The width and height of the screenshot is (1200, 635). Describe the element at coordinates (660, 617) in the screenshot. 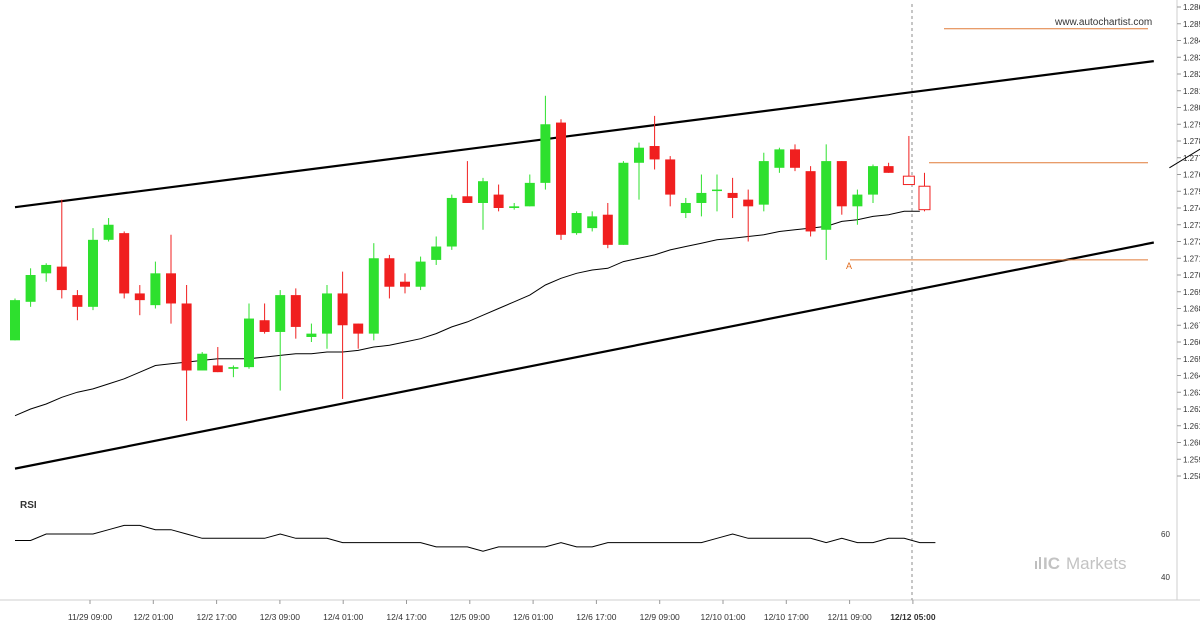

I see `time-tick-label: 12/9 09:00` at that location.